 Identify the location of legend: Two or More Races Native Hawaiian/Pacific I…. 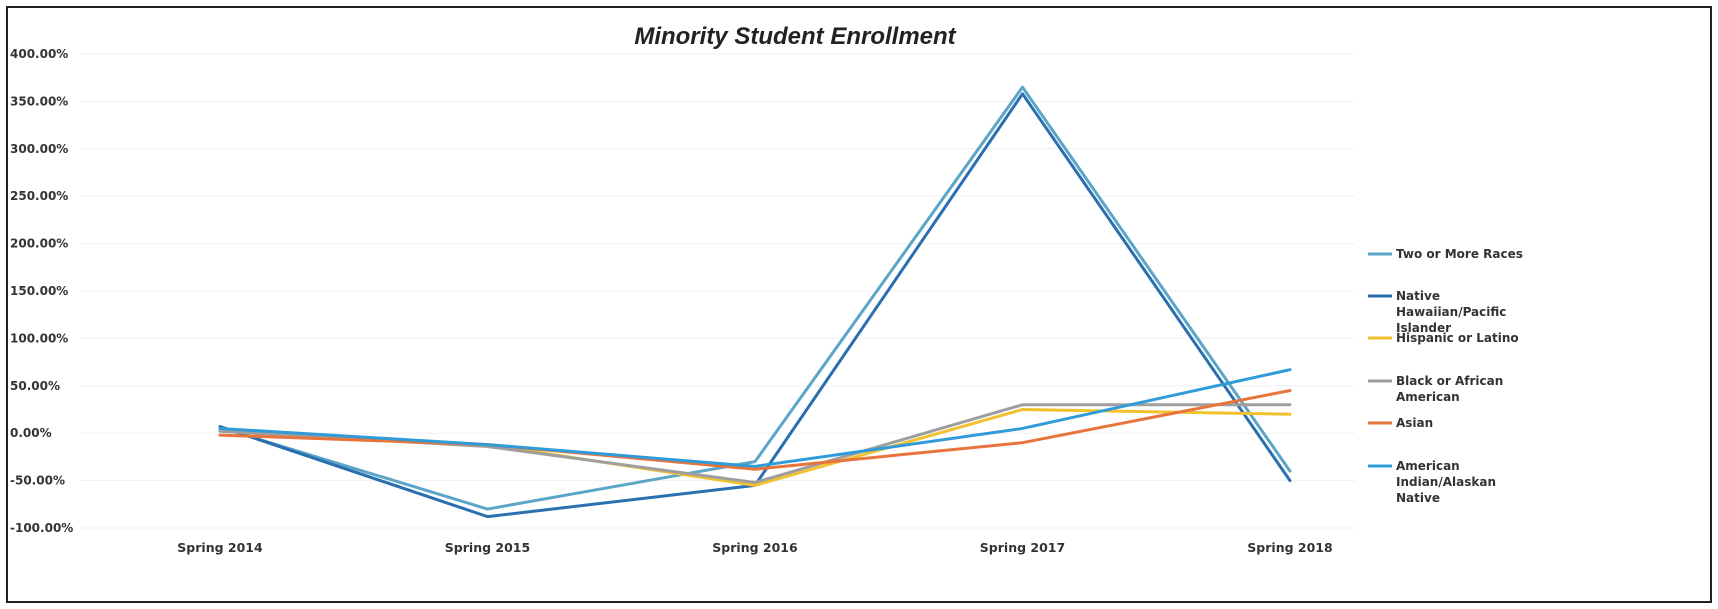
(1445, 376).